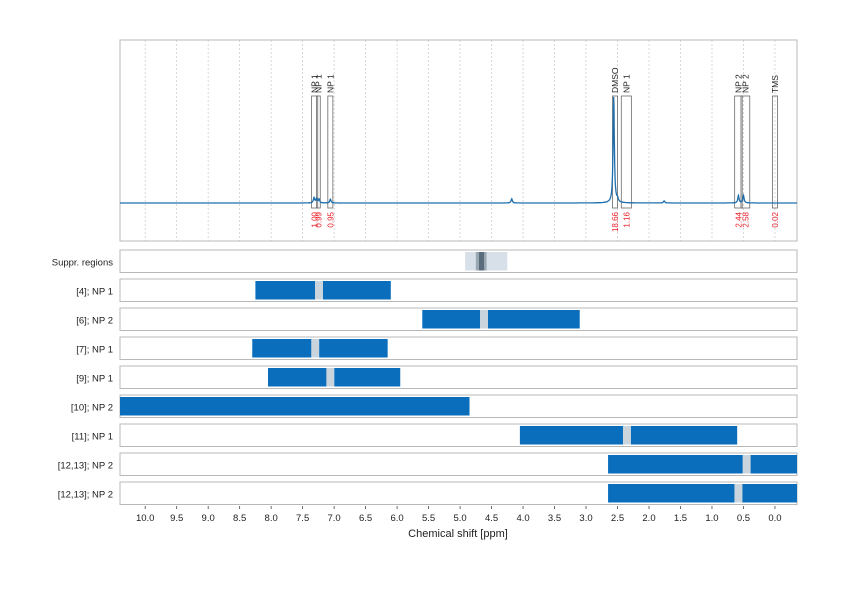 The width and height of the screenshot is (842, 595). I want to click on x-tick-label: 6.5, so click(365, 518).